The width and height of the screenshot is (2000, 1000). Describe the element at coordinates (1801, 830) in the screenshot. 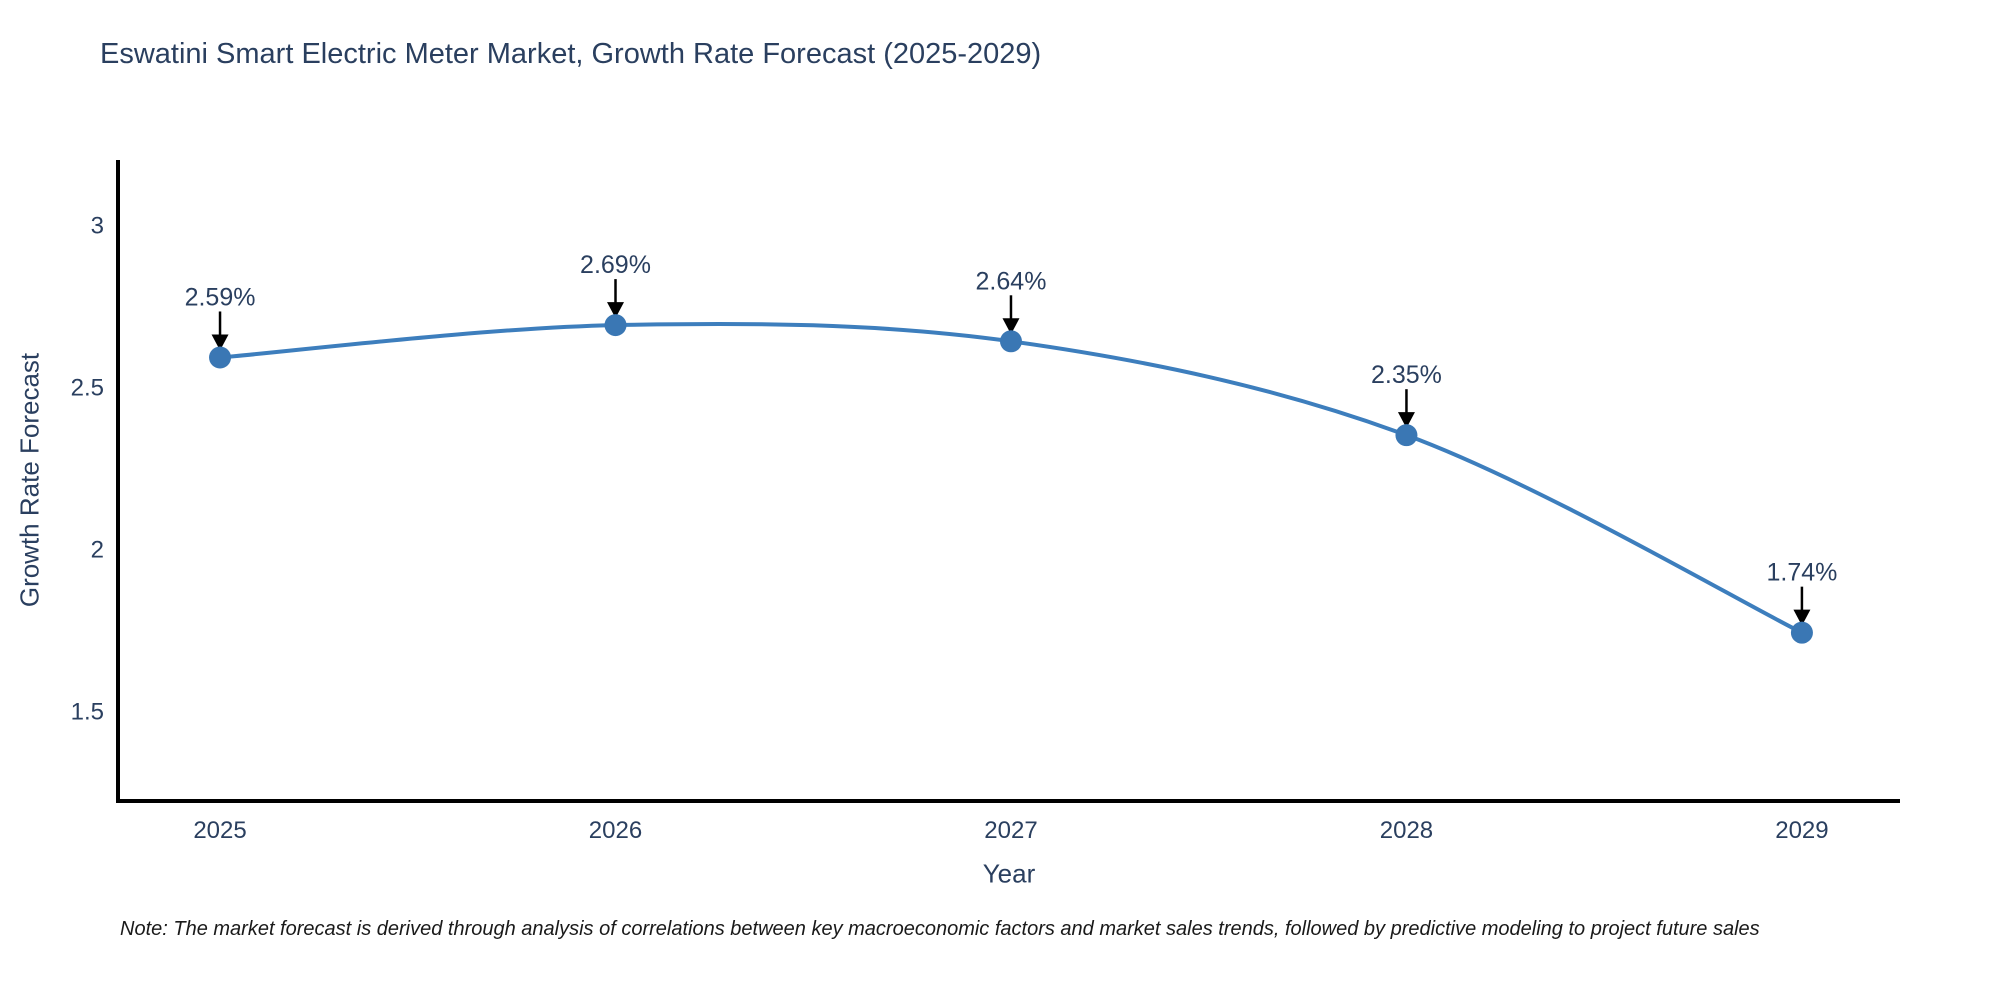

I see `x-tick-label: 2029` at that location.